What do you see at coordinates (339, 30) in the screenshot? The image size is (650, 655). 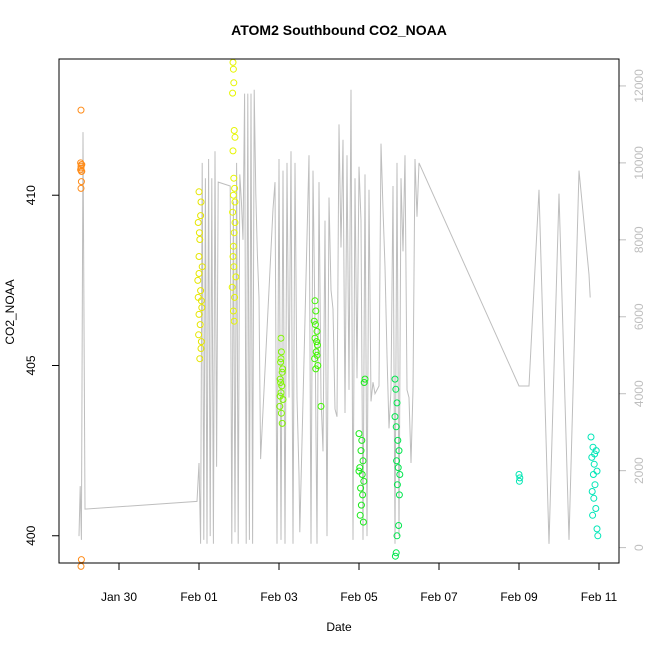 I see `chart-title: ATOM2 Southbound CO2_NOAA` at bounding box center [339, 30].